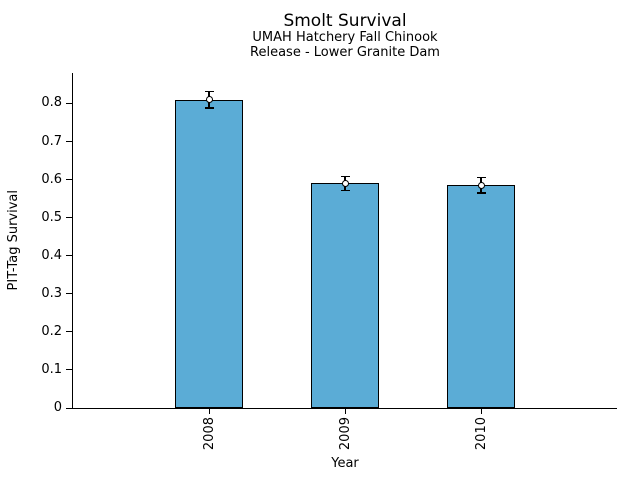  I want to click on y-tick-label: 0.5, so click(51, 217).